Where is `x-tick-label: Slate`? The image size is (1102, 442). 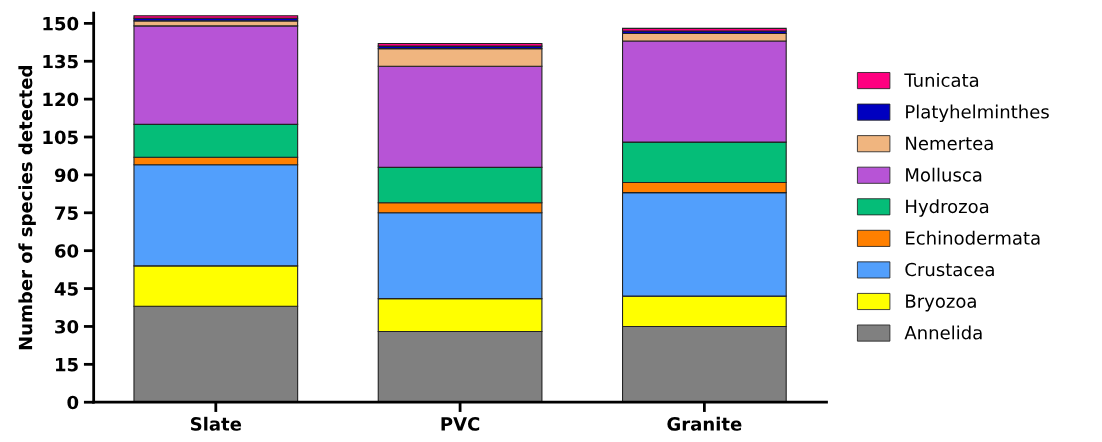
x-tick-label: Slate is located at coordinates (216, 423).